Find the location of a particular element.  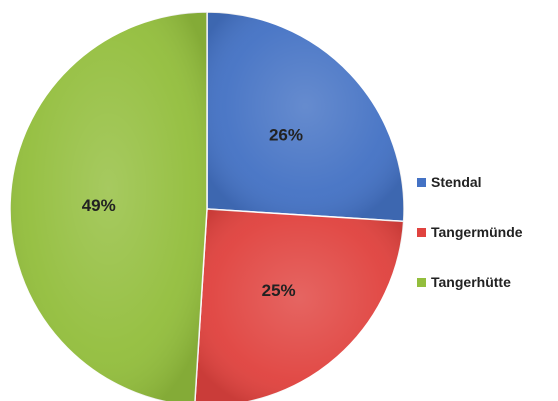

legend-label: Tangerhütte is located at coordinates (471, 282).